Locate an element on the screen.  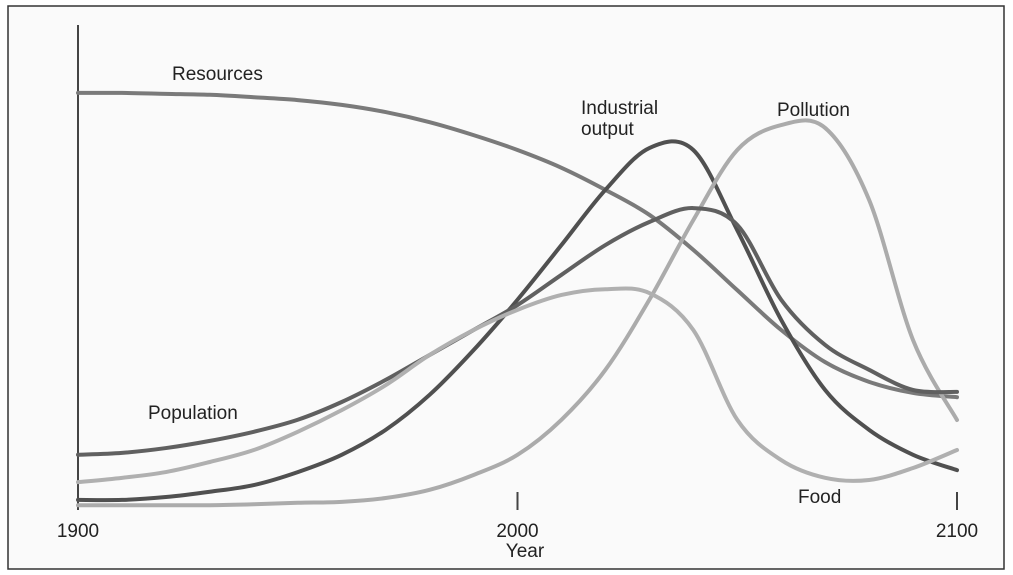
series-label: Resources is located at coordinates (217, 74).